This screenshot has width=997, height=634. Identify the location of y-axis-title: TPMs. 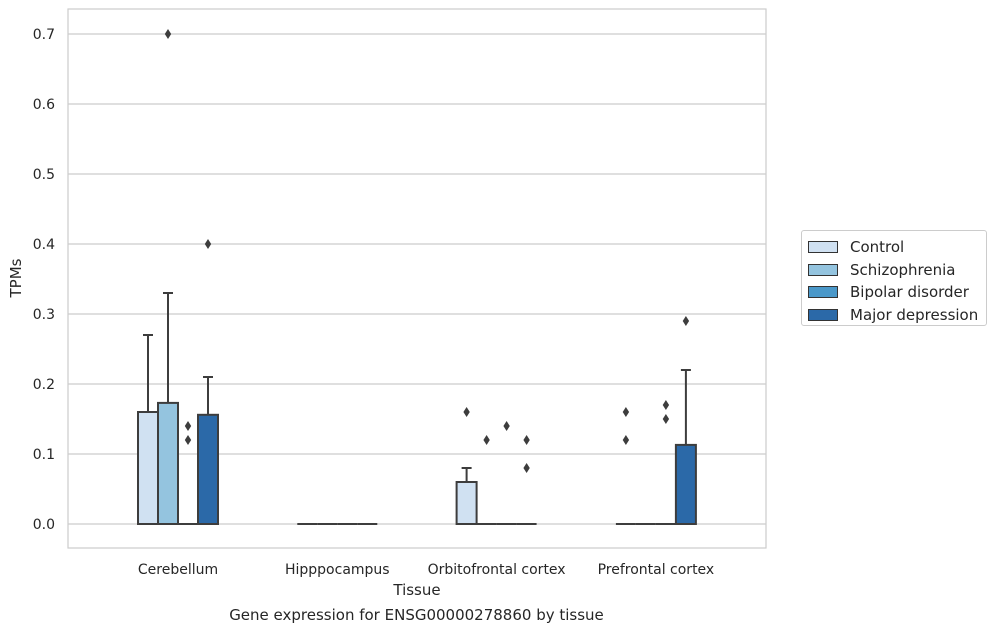
(16, 278).